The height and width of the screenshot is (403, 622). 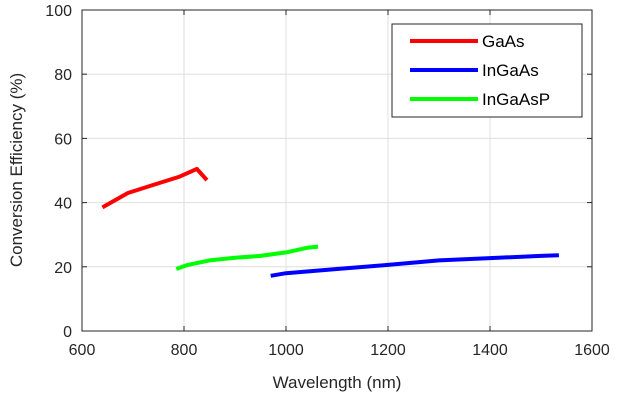 What do you see at coordinates (510, 70) in the screenshot?
I see `legend-label-ingaas: InGaAs` at bounding box center [510, 70].